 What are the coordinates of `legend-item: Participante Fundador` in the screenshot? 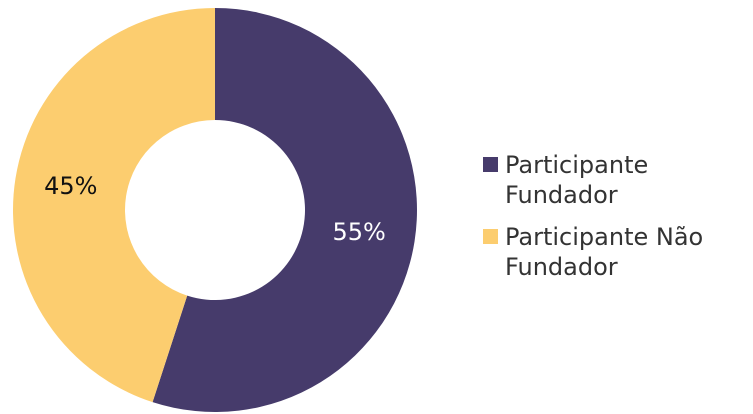 It's located at (618, 180).